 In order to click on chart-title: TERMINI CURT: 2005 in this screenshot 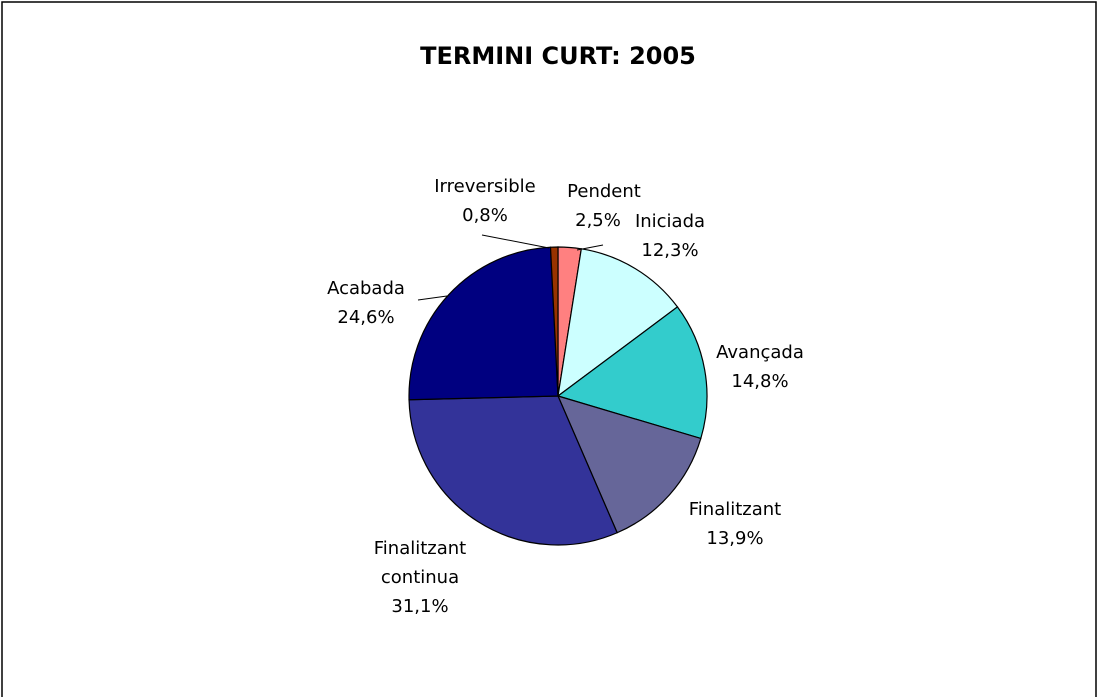, I will do `click(558, 56)`.